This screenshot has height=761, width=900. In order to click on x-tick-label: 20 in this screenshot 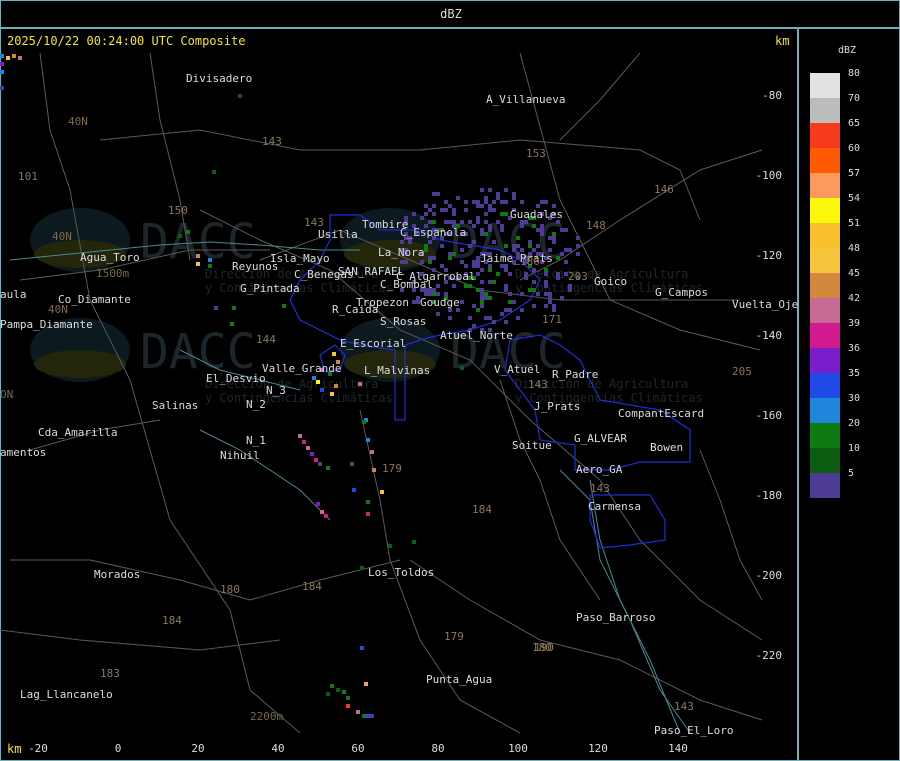, I will do `click(197, 748)`.